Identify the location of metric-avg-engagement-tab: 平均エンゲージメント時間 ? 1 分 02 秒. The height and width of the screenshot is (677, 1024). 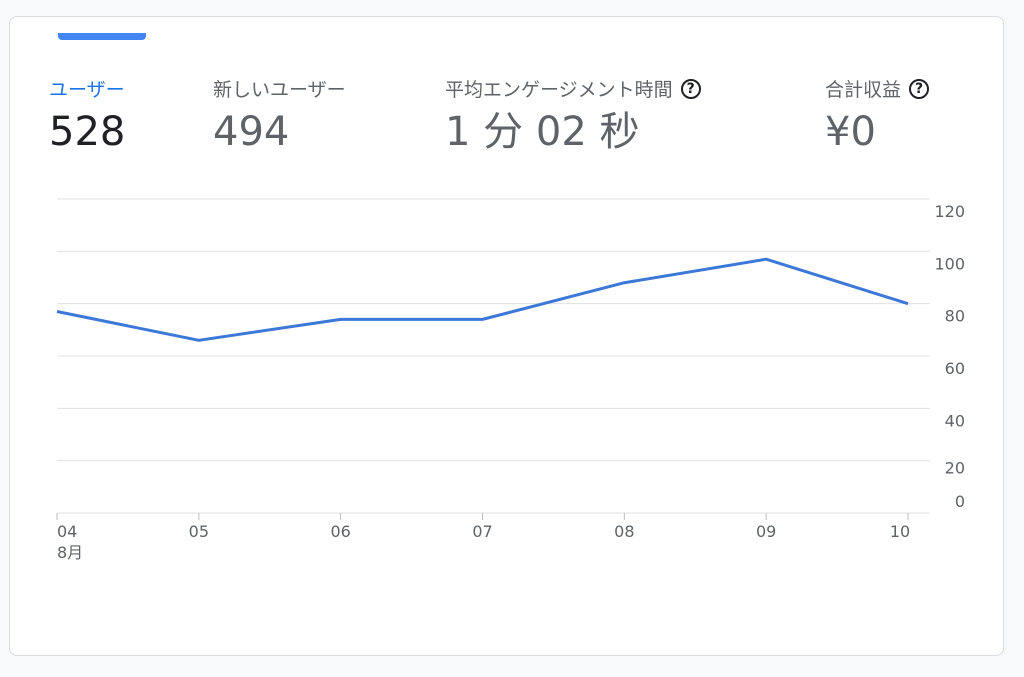
(573, 114).